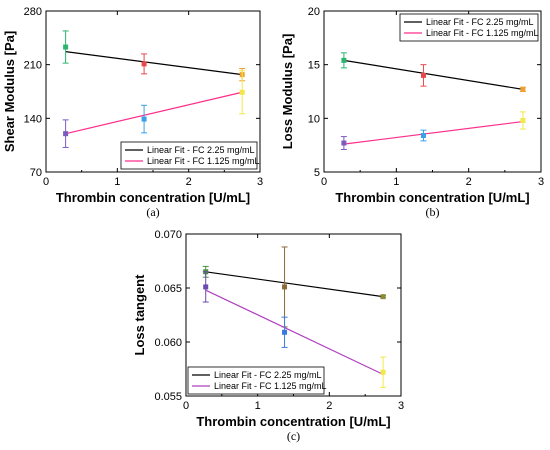  What do you see at coordinates (168, 397) in the screenshot?
I see `y-tick-label: 0.055` at bounding box center [168, 397].